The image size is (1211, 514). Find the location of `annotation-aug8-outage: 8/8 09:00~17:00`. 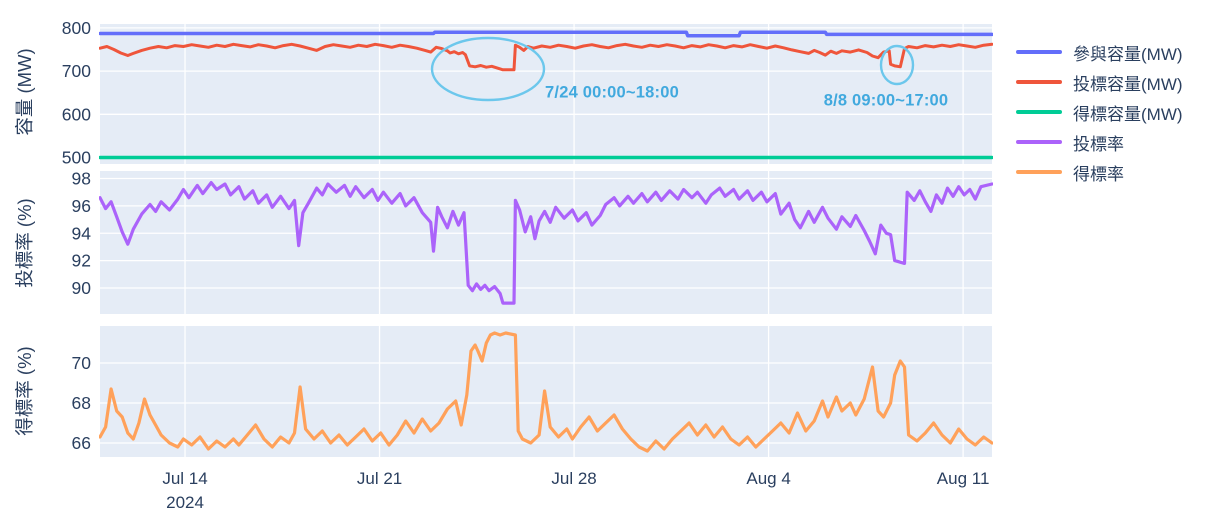

annotation-aug8-outage: 8/8 09:00~17:00 is located at coordinates (886, 100).